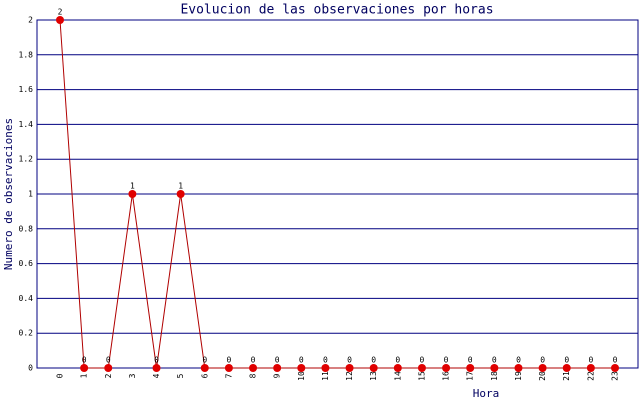  Describe the element at coordinates (84, 375) in the screenshot. I see `x-tick-label: 1` at that location.